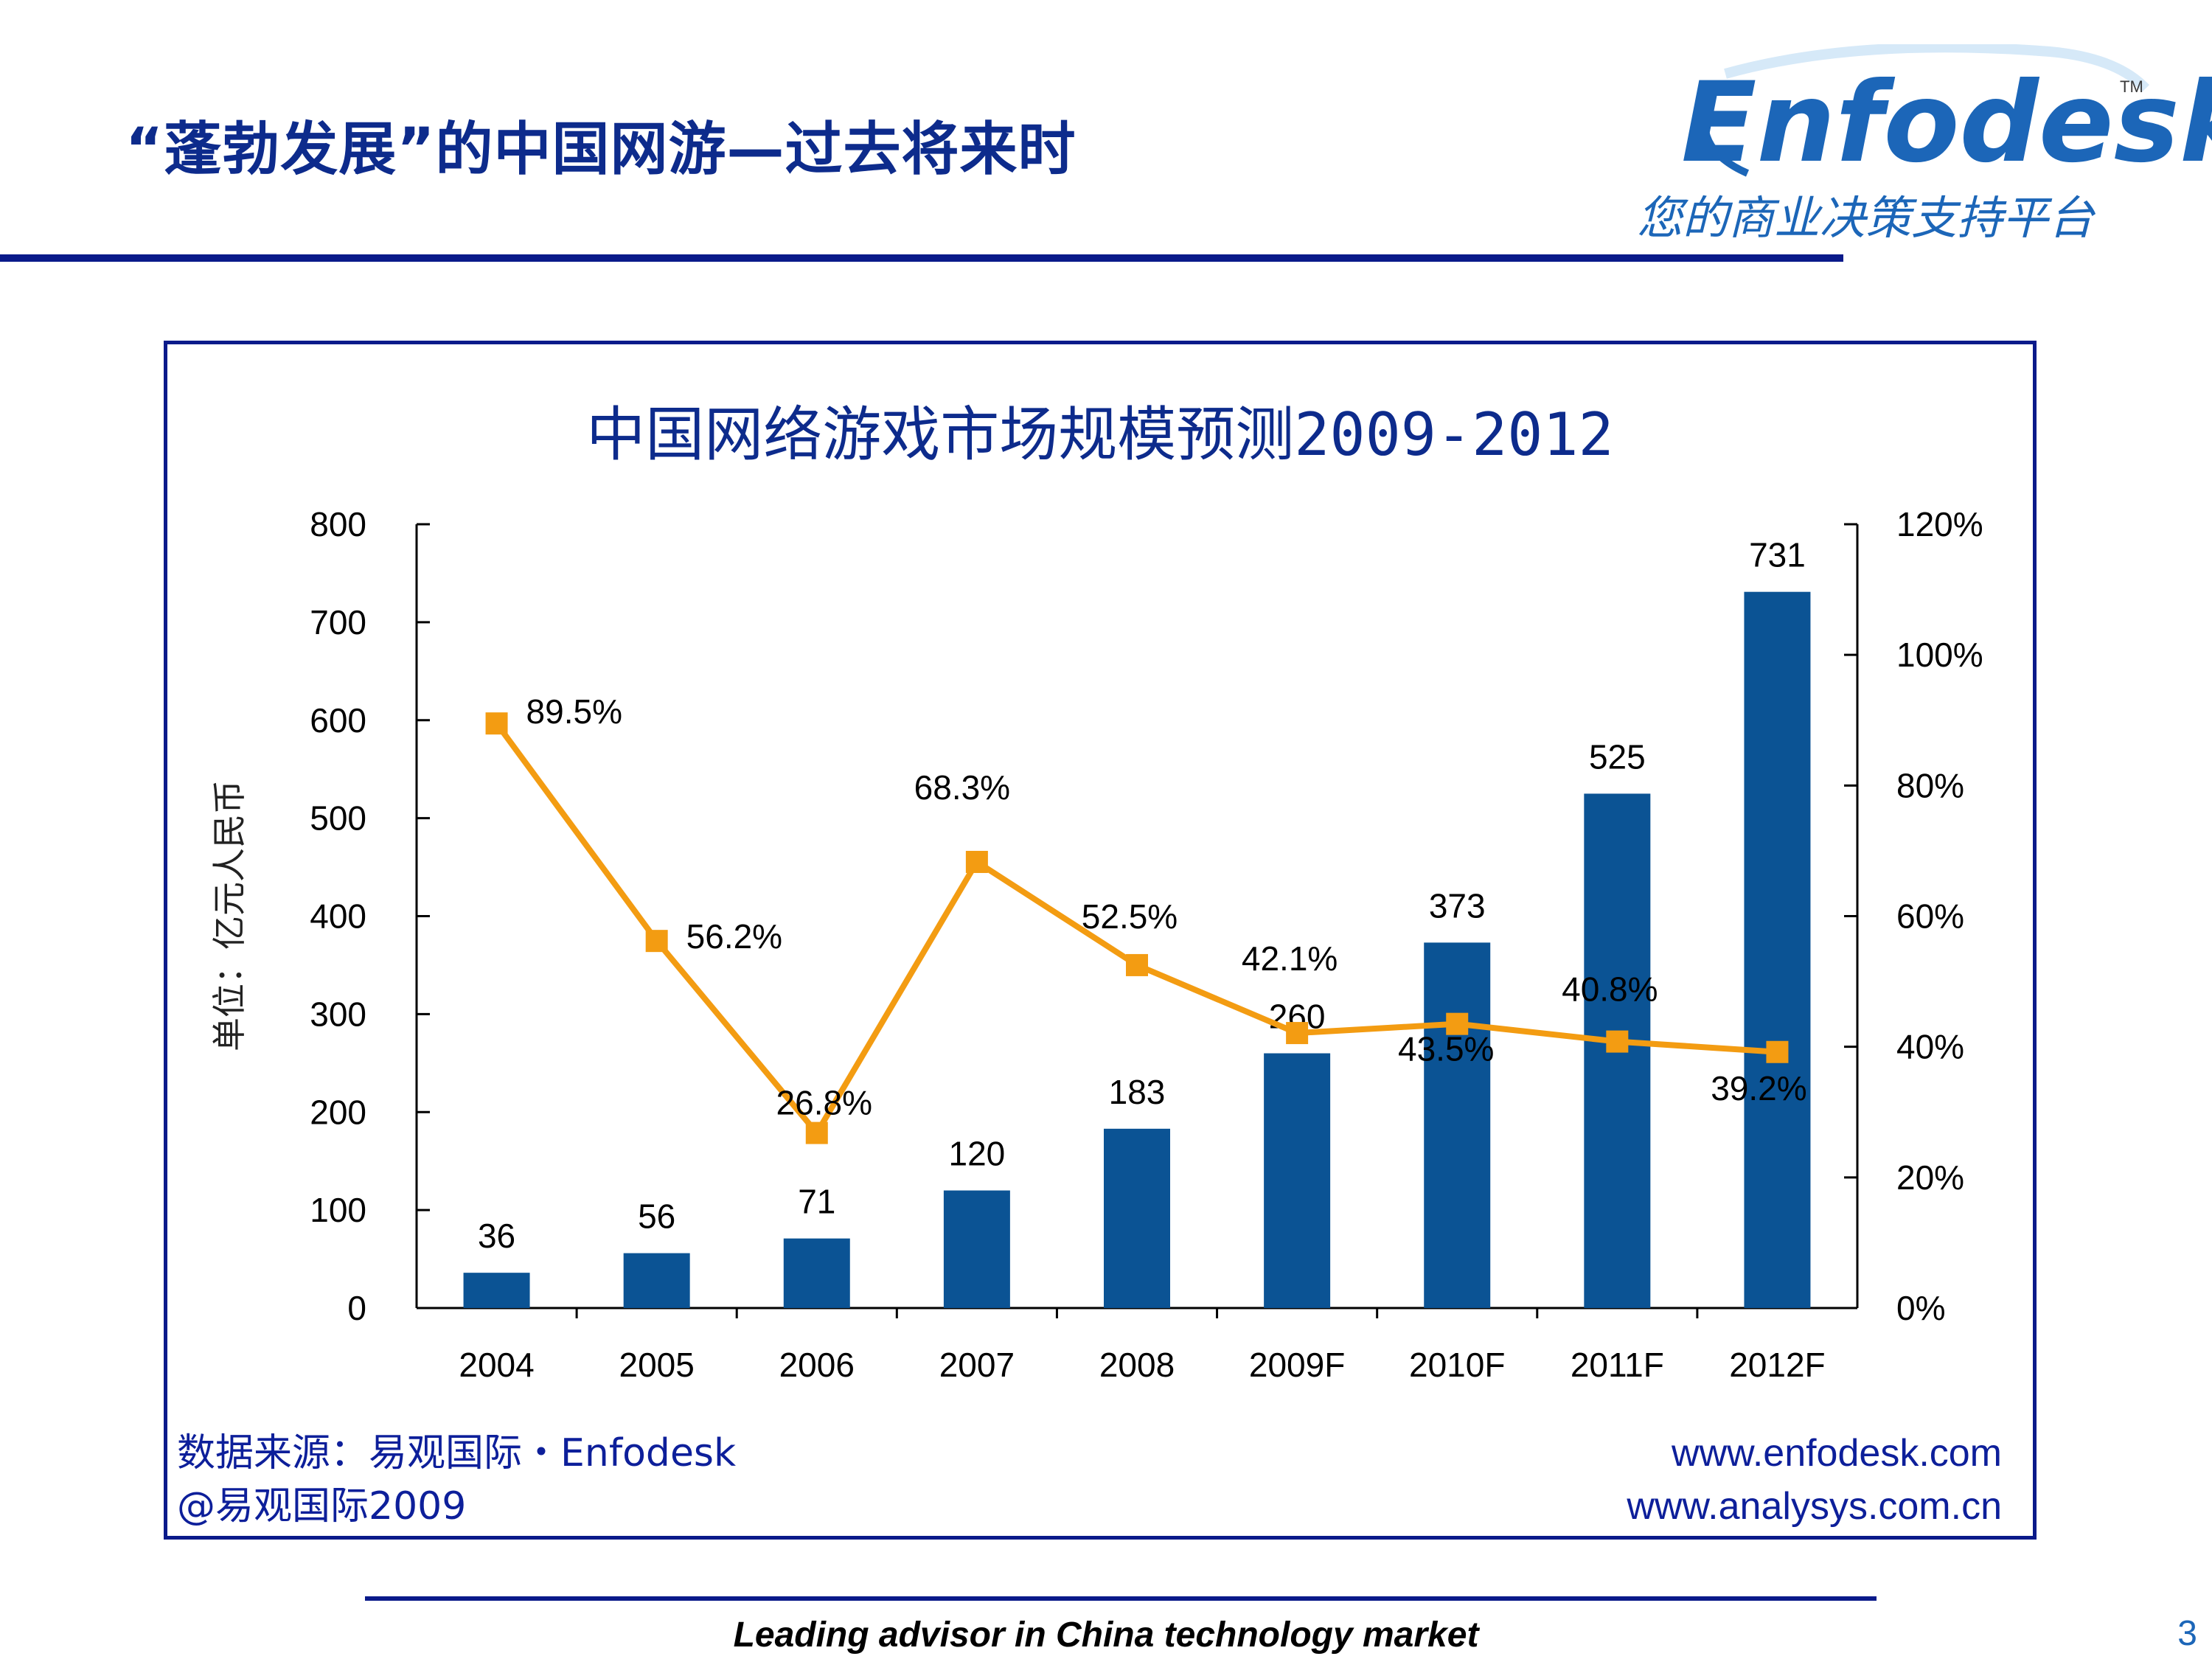 The image size is (2212, 1659). Describe the element at coordinates (456, 1480) in the screenshot. I see `data-source: 数据来源：易观国际・Enfodesk @易观国际2009` at that location.